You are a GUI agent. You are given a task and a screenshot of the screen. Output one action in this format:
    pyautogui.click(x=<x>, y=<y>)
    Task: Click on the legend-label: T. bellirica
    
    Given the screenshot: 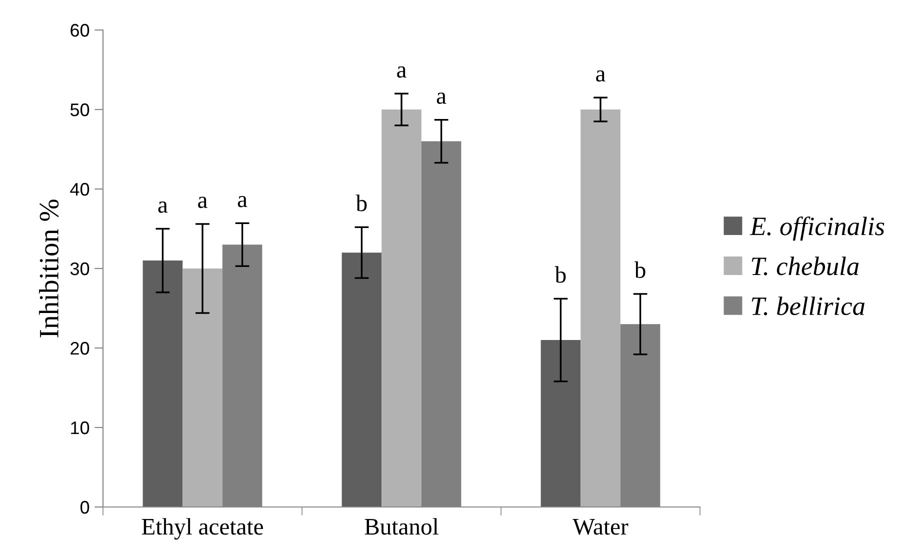 What is the action you would take?
    pyautogui.click(x=808, y=306)
    